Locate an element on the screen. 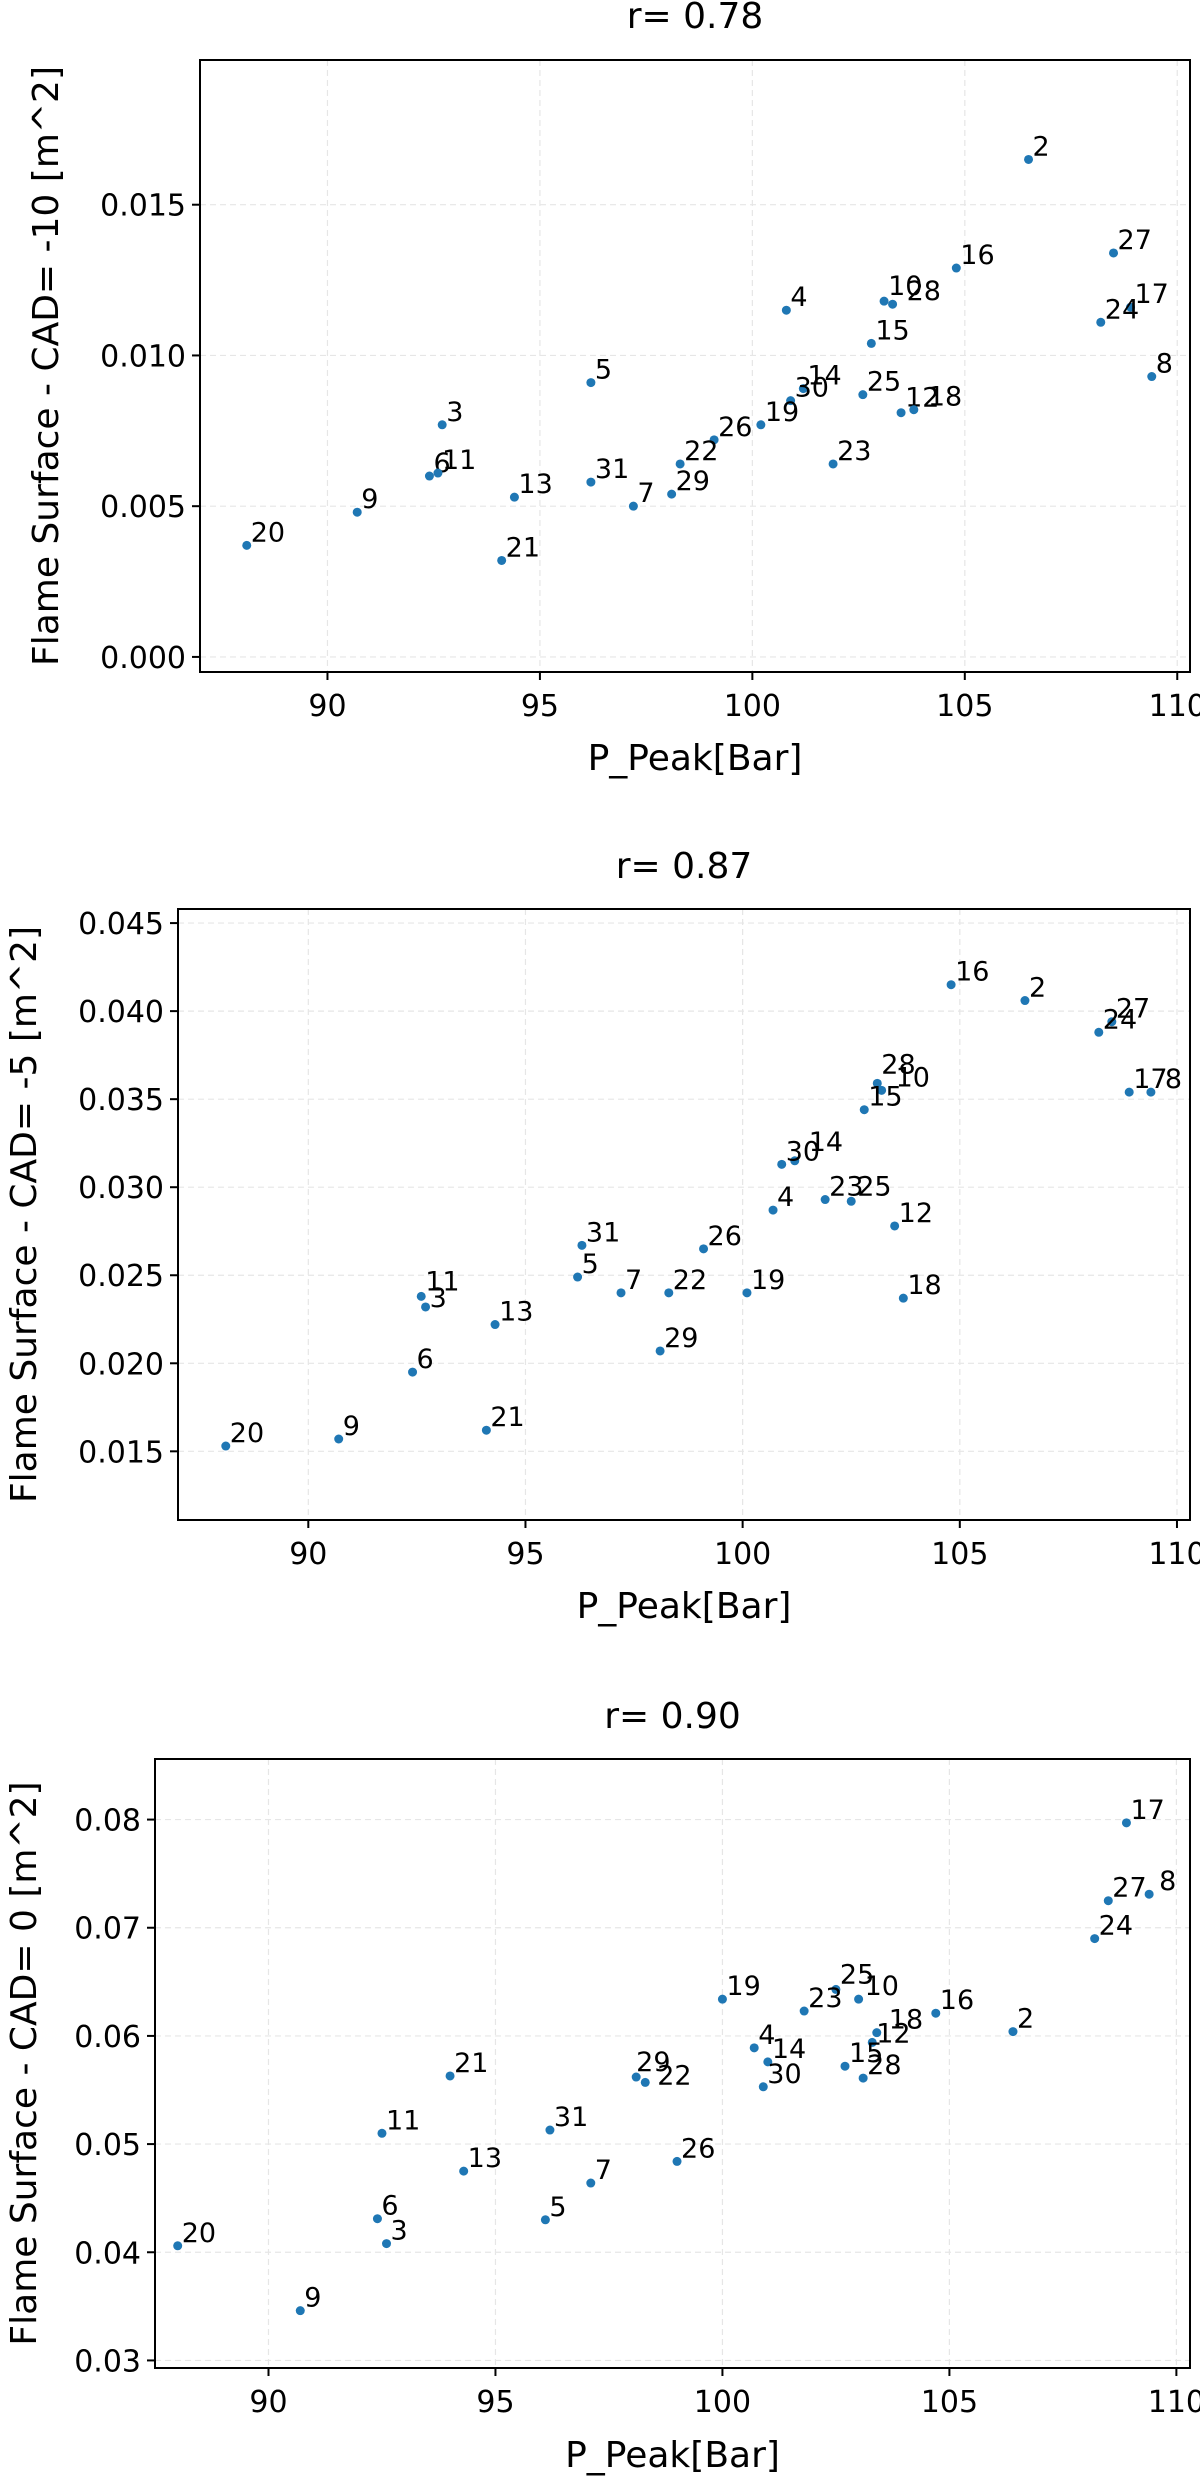 The image size is (1200, 2477). data-point-label: 27 is located at coordinates (1133, 1009).